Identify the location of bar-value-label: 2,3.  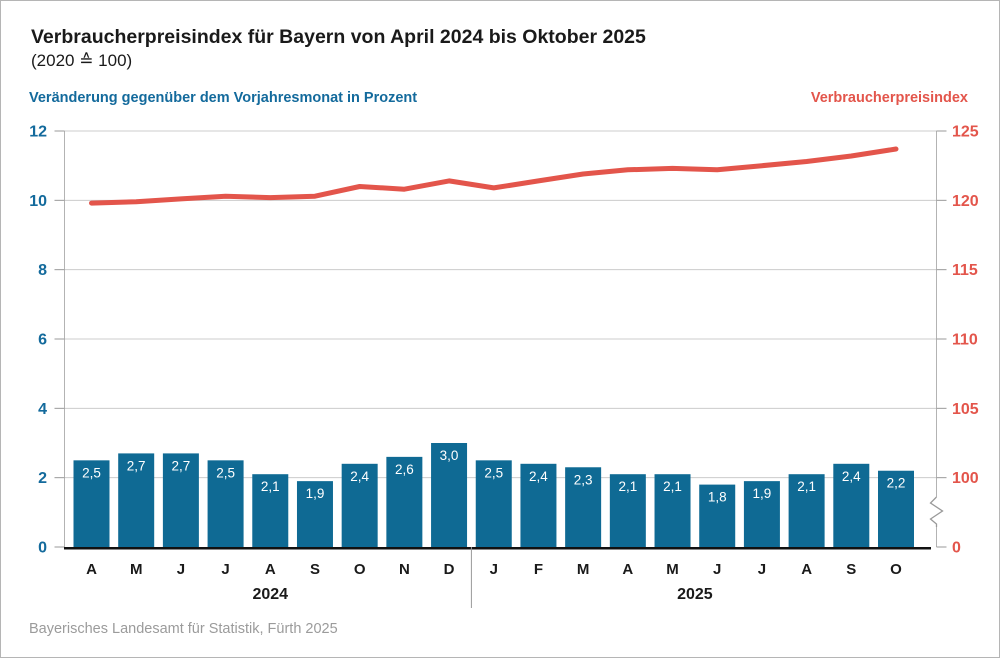
(583, 479).